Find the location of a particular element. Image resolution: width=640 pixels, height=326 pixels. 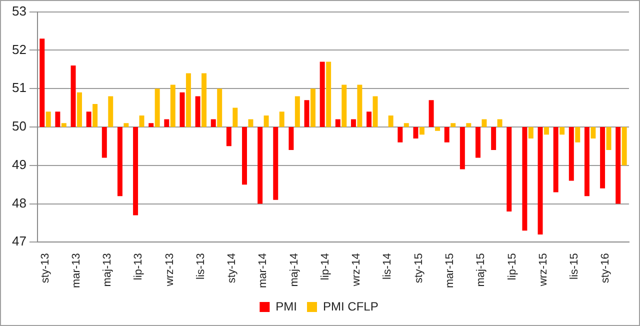

x-tick-label: mar-14 is located at coordinates (263, 270).